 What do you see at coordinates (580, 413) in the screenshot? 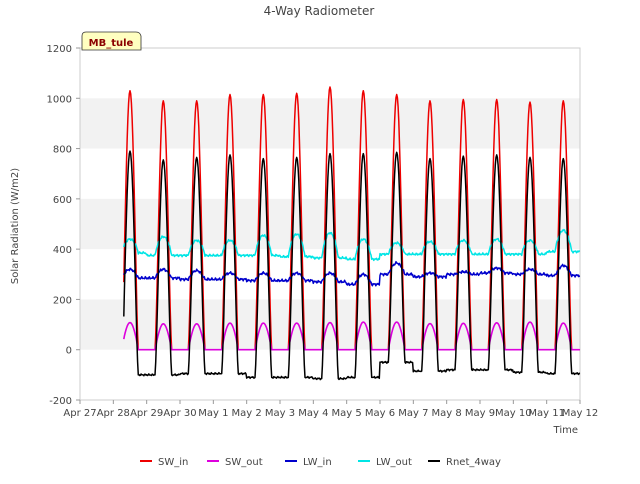
I see `x-tick-label: May 12` at bounding box center [580, 413].